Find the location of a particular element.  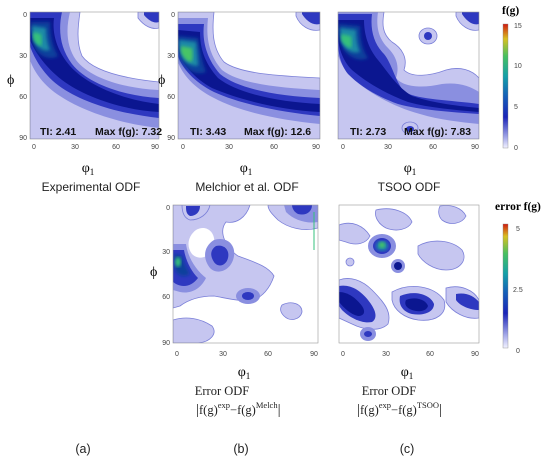

colorbar-tick: 2.5 is located at coordinates (518, 290).